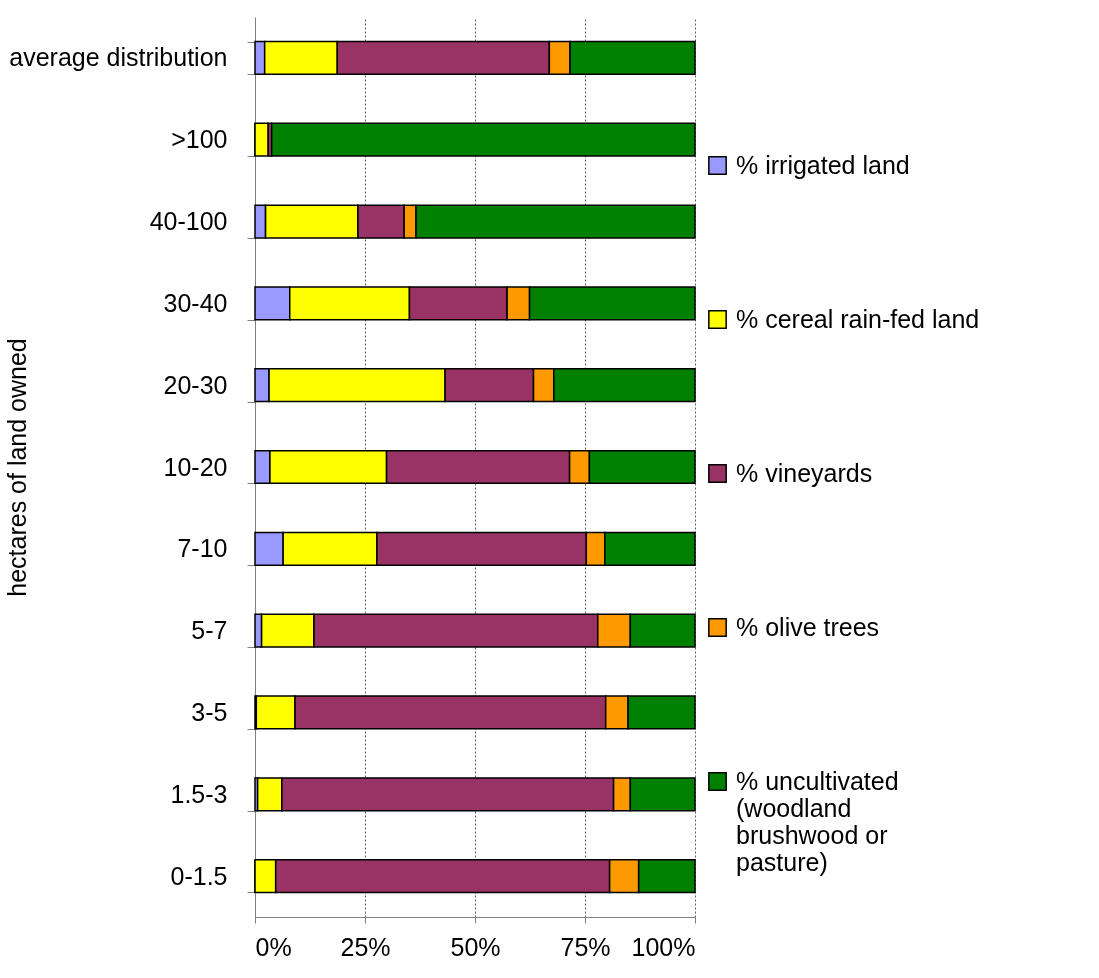 This screenshot has width=1099, height=978. Describe the element at coordinates (195, 384) in the screenshot. I see `y-tick-label: 20-30` at that location.